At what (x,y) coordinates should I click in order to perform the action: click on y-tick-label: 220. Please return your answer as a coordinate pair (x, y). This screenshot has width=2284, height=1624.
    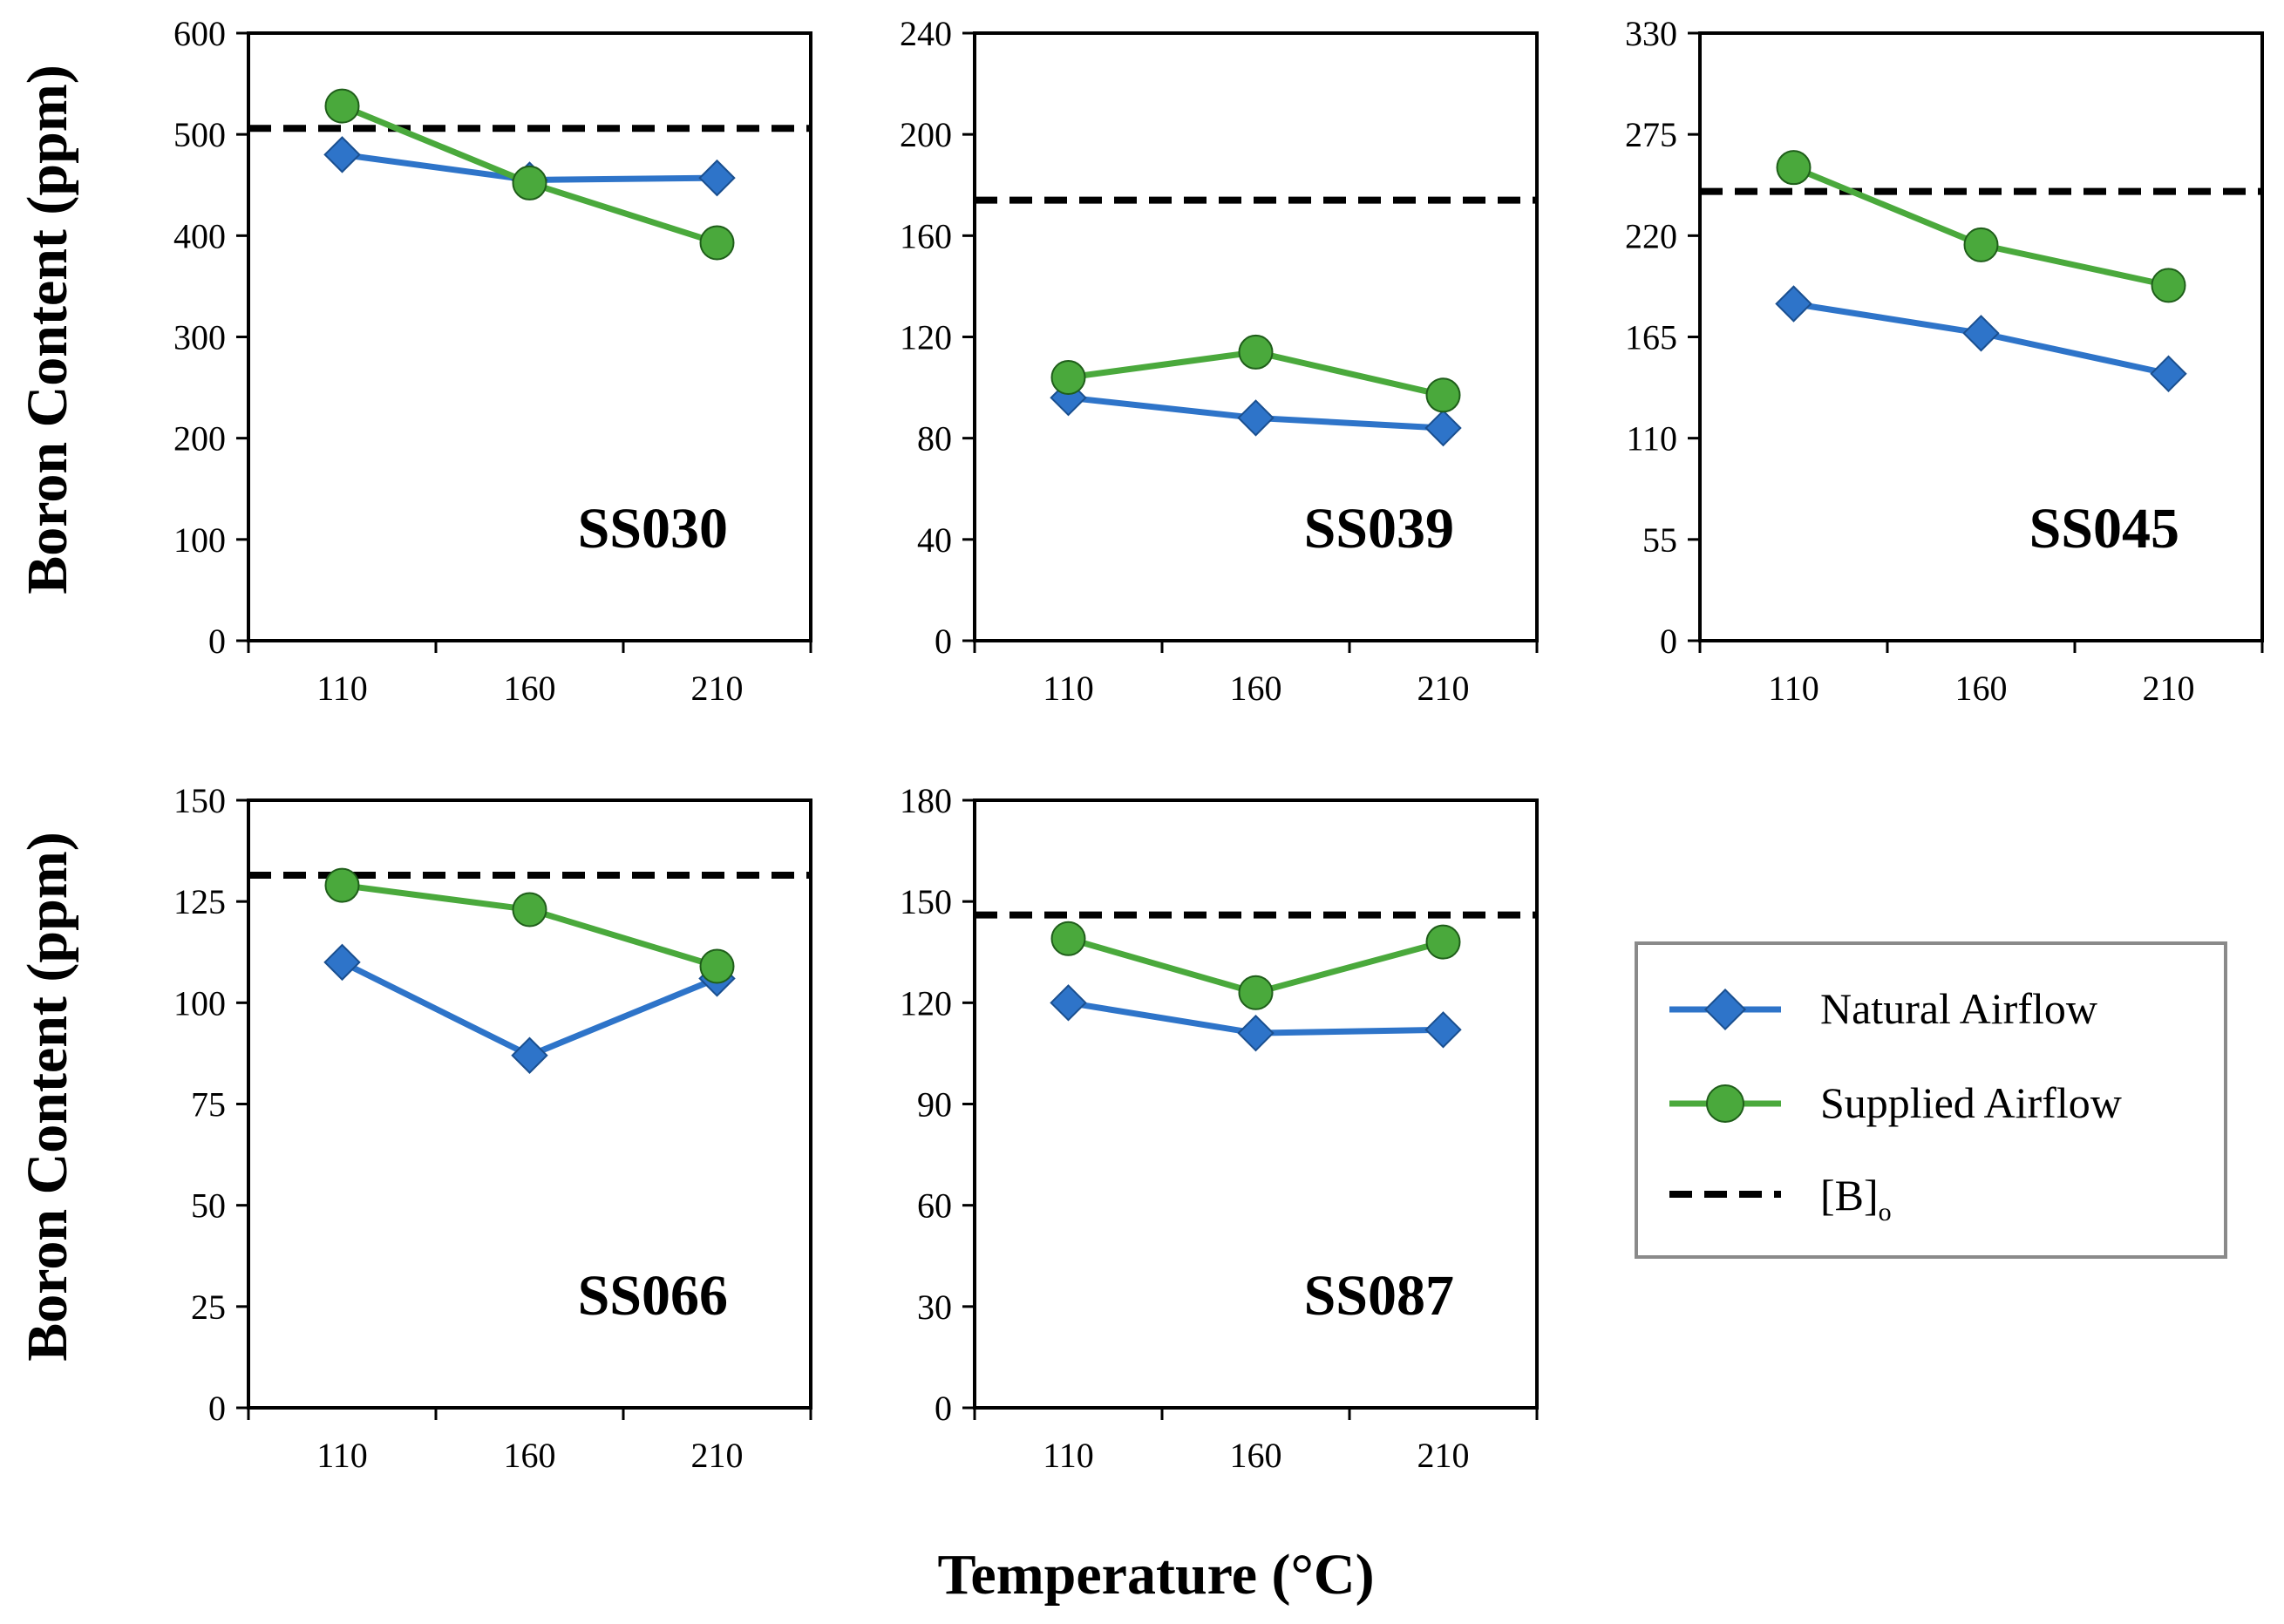
    Looking at the image, I should click on (1651, 235).